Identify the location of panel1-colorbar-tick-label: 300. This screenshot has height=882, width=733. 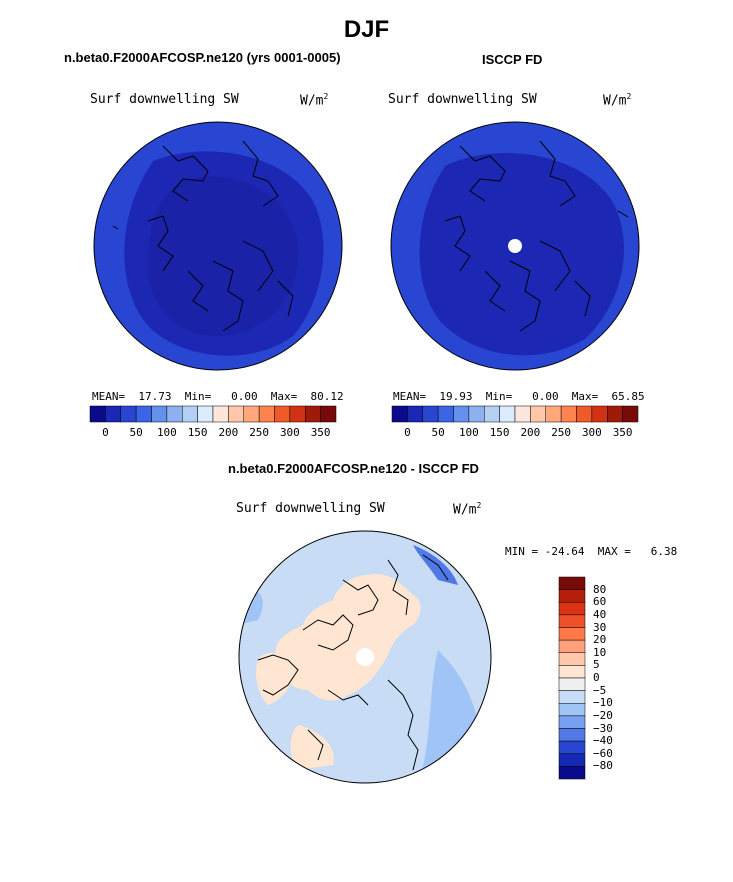
(289, 432).